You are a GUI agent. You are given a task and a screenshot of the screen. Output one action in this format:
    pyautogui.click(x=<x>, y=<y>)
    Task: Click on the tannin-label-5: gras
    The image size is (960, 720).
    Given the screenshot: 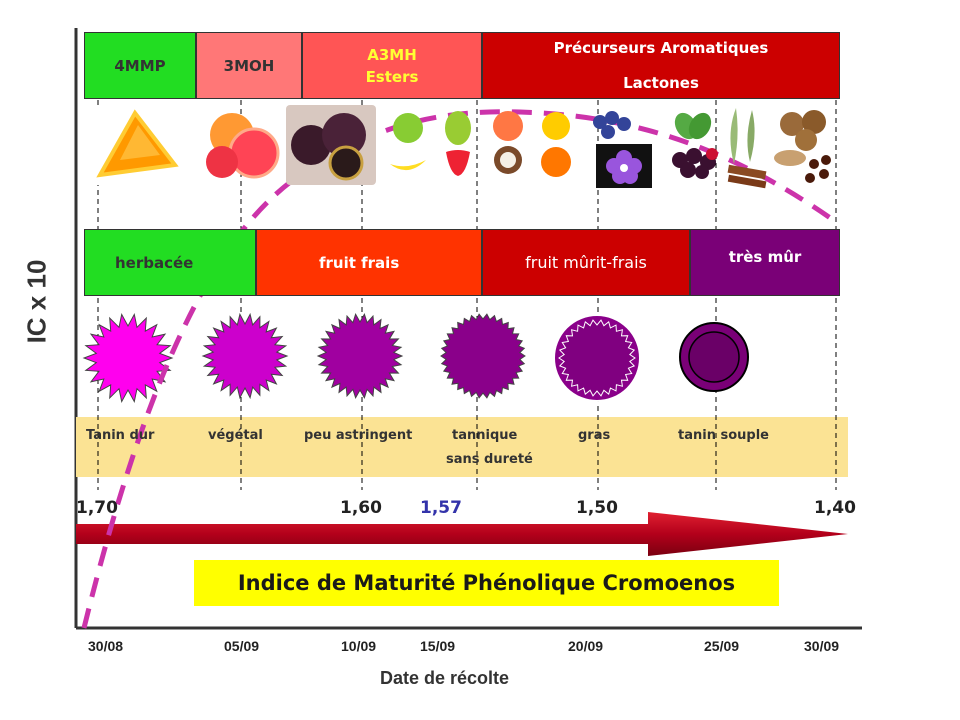 What is the action you would take?
    pyautogui.click(x=594, y=435)
    